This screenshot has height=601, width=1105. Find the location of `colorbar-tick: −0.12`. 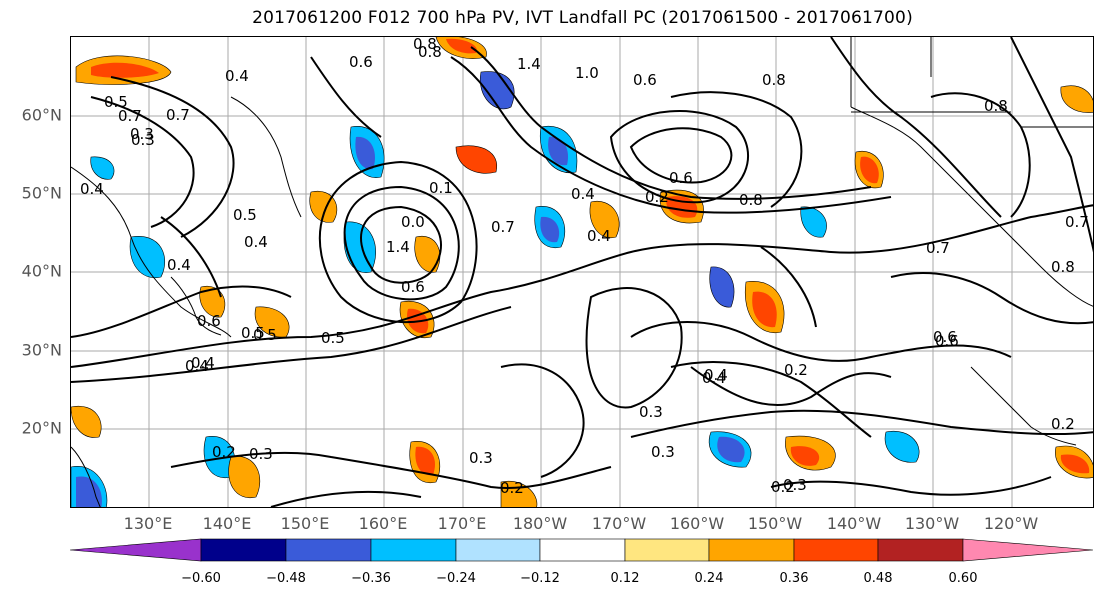

colorbar-tick: −0.12 is located at coordinates (540, 578).